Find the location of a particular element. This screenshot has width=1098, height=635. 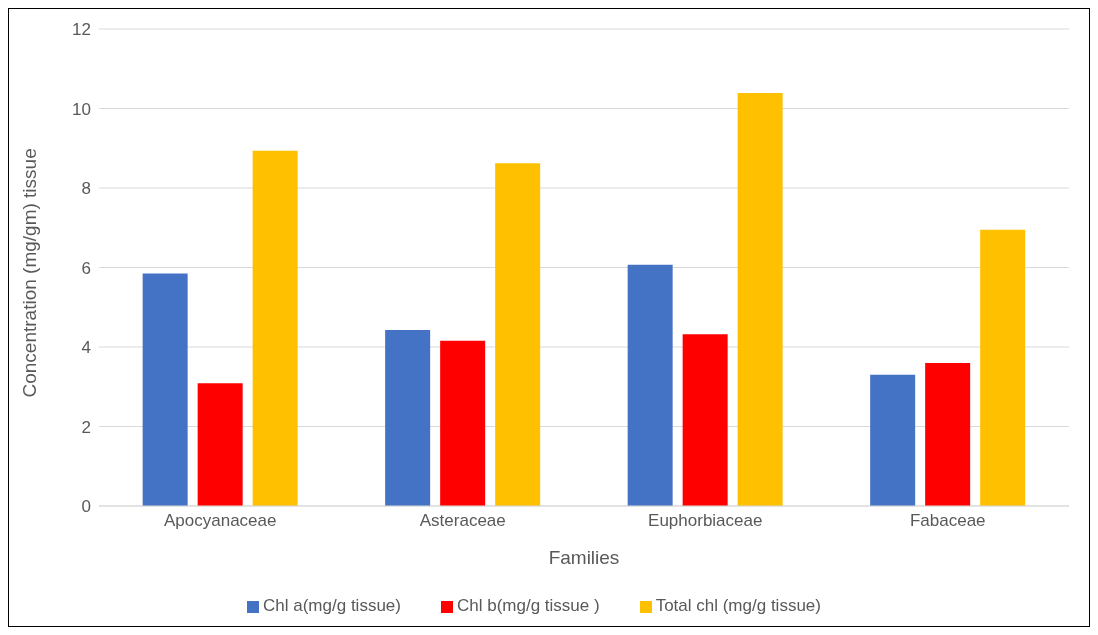

x-axis-title: Families is located at coordinates (584, 557).